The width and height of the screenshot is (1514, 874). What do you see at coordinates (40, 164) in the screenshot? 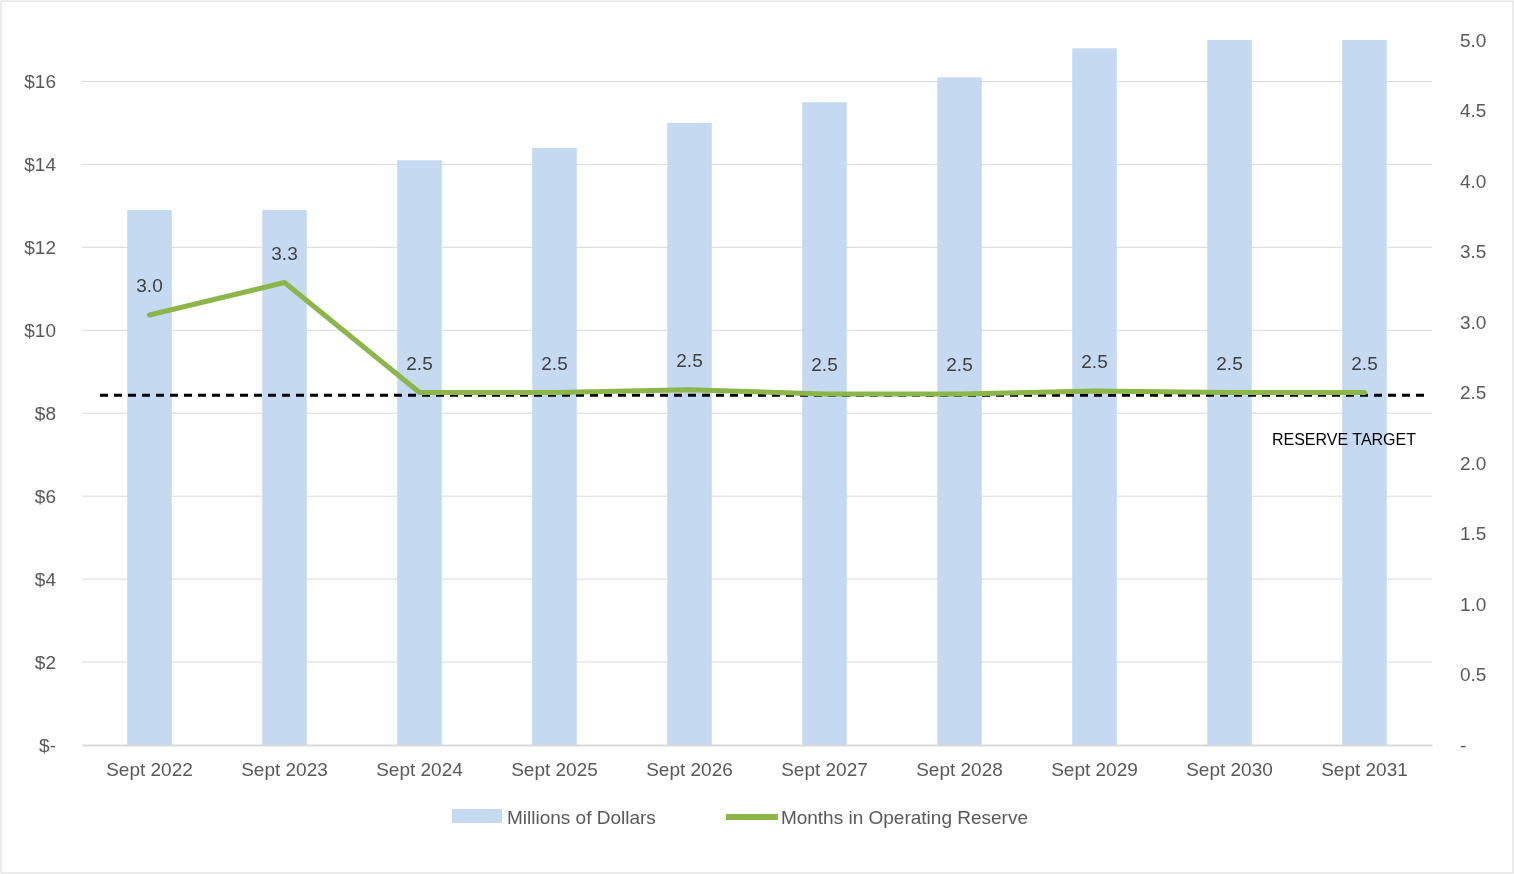
I see `y-tick-label: $14` at bounding box center [40, 164].